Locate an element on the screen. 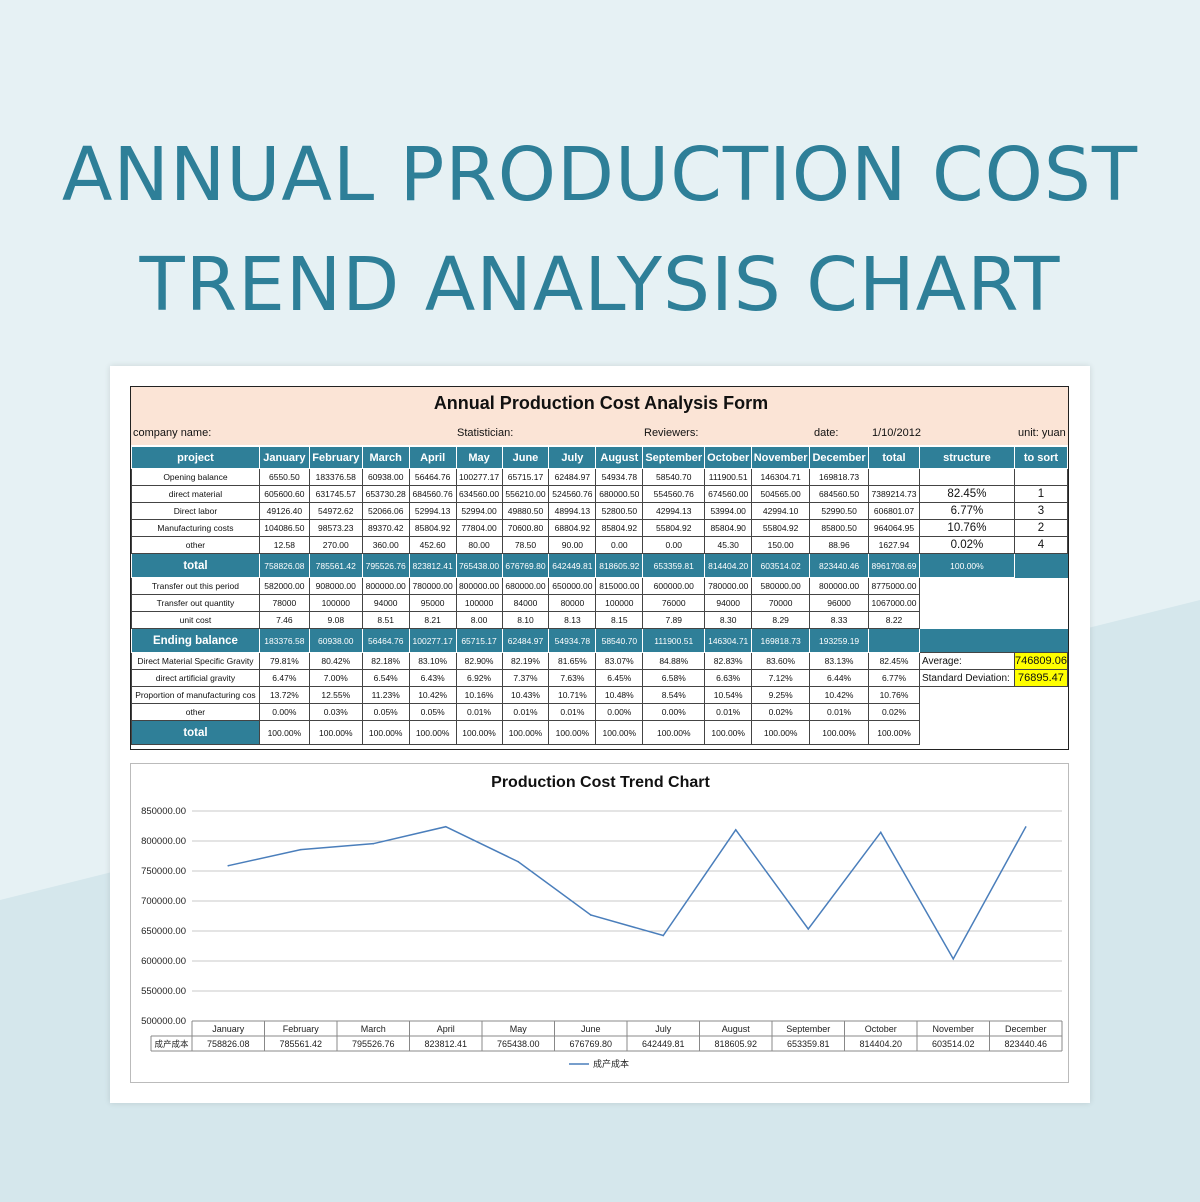 The height and width of the screenshot is (1202, 1200). month-value: 8.33 is located at coordinates (839, 620).